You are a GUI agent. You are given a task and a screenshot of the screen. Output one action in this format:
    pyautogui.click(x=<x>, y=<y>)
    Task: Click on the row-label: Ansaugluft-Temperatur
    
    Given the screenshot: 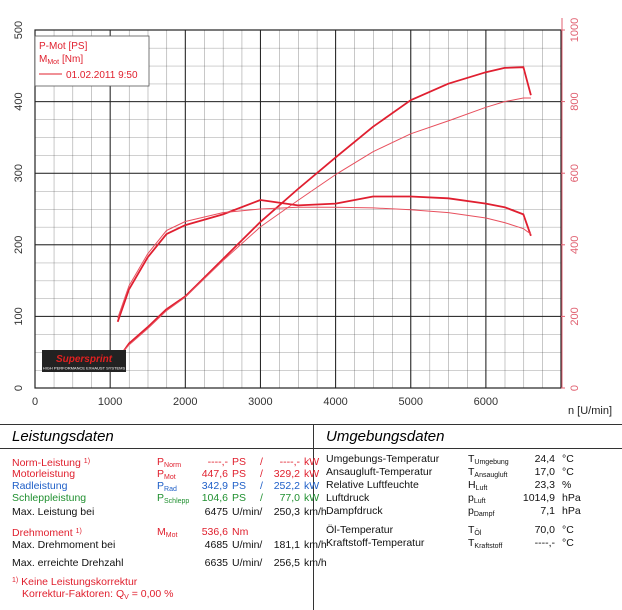 What is the action you would take?
    pyautogui.click(x=379, y=472)
    